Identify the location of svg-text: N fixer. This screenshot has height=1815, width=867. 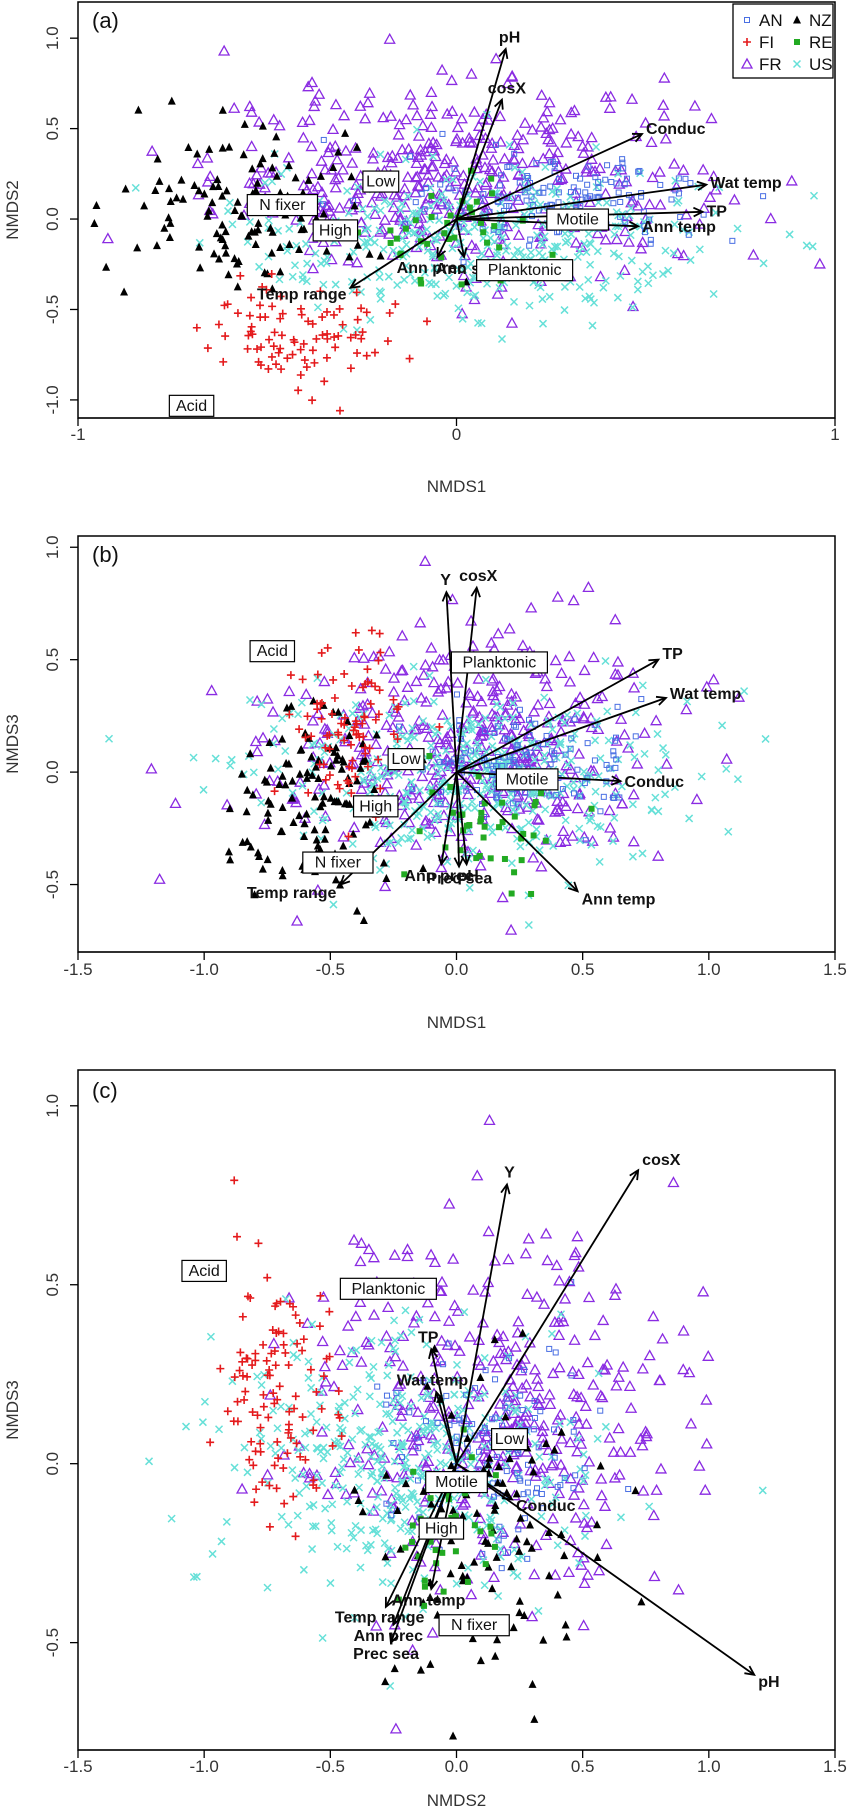
(338, 863).